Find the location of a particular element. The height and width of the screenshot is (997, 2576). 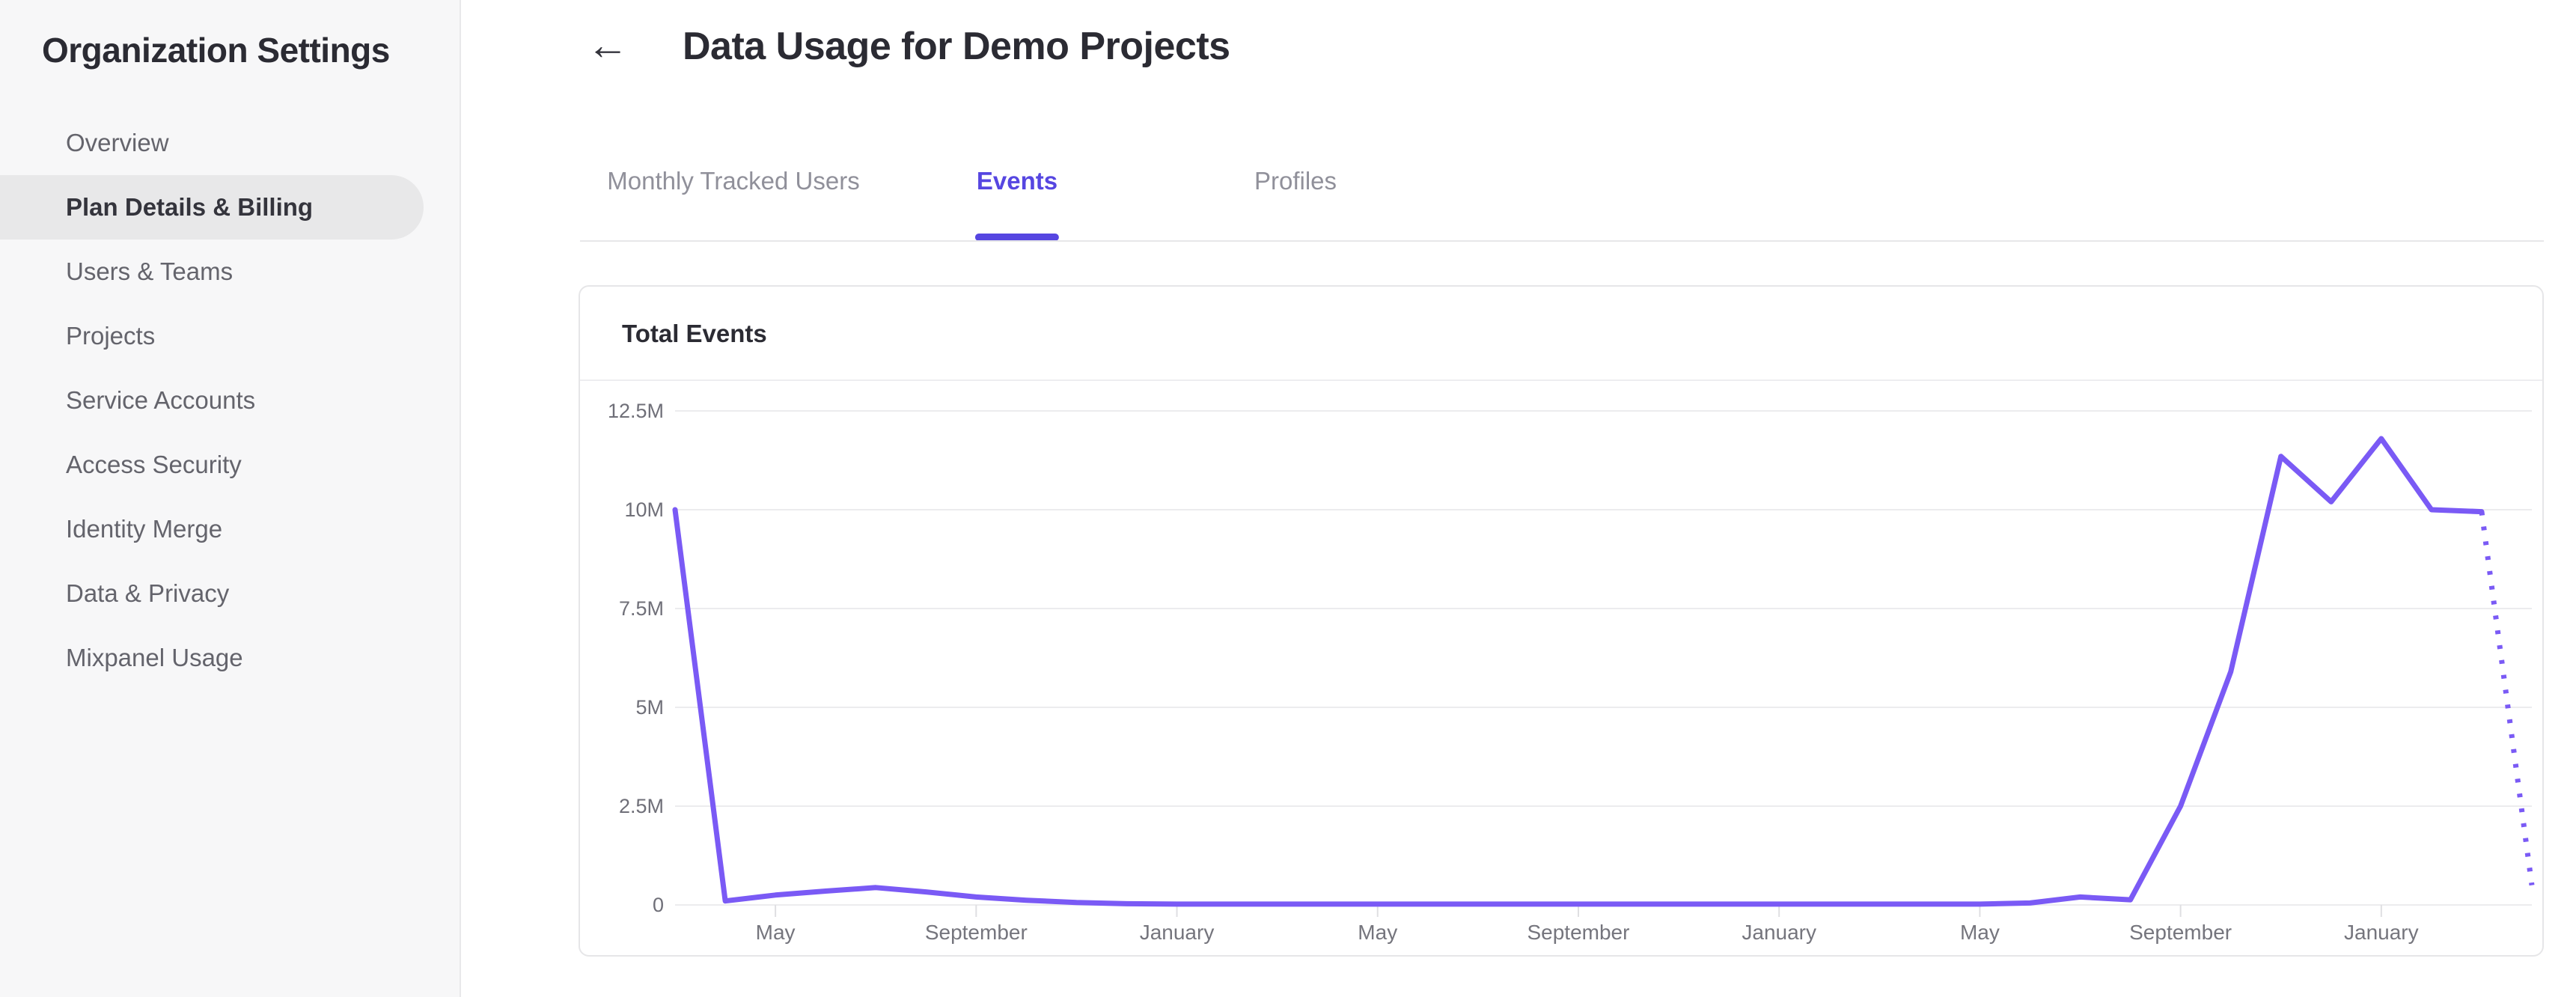

y-axis-tick-label: 12.5M is located at coordinates (636, 411).